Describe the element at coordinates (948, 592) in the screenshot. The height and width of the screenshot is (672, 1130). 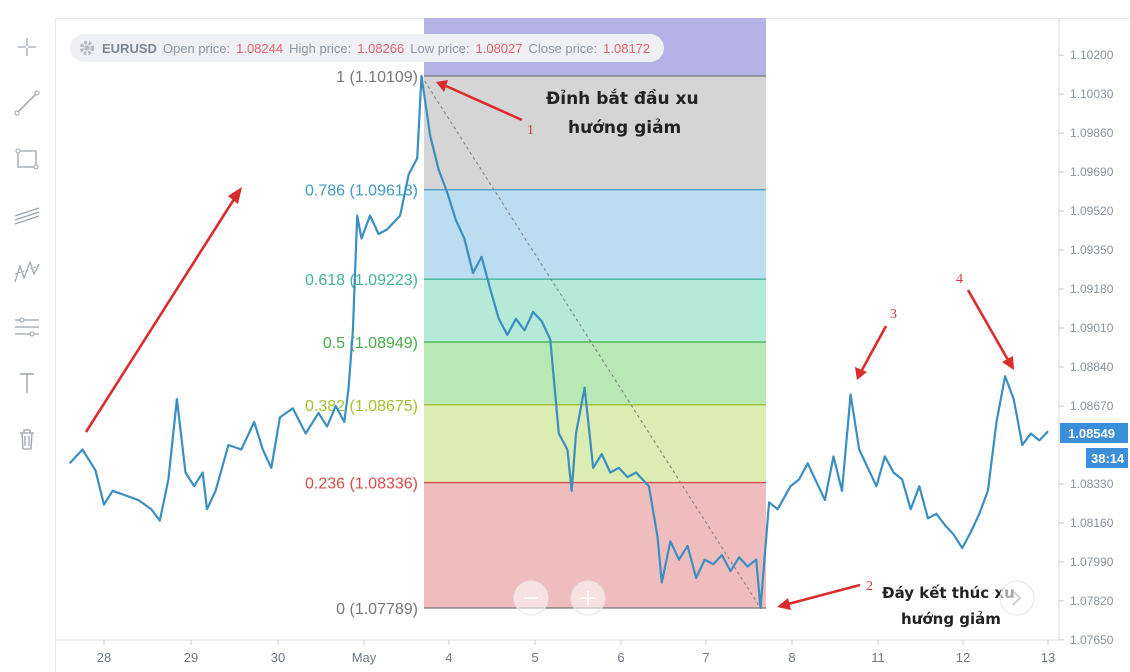
I see `bottom-annotation-line1: Đáy kết thúc xu` at that location.